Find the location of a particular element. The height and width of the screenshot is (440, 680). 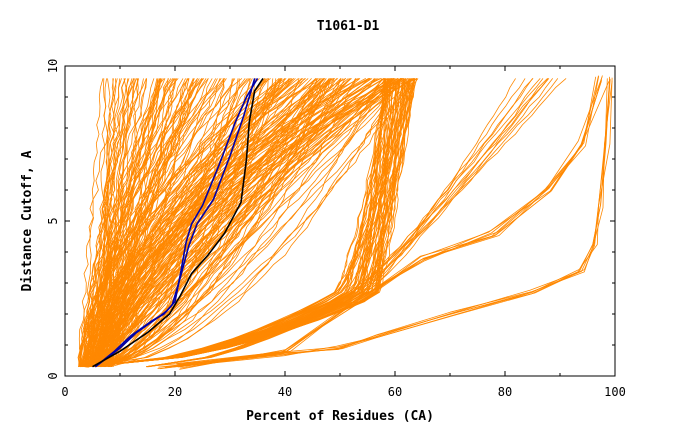

y-tick-label: 0 is located at coordinates (53, 375).